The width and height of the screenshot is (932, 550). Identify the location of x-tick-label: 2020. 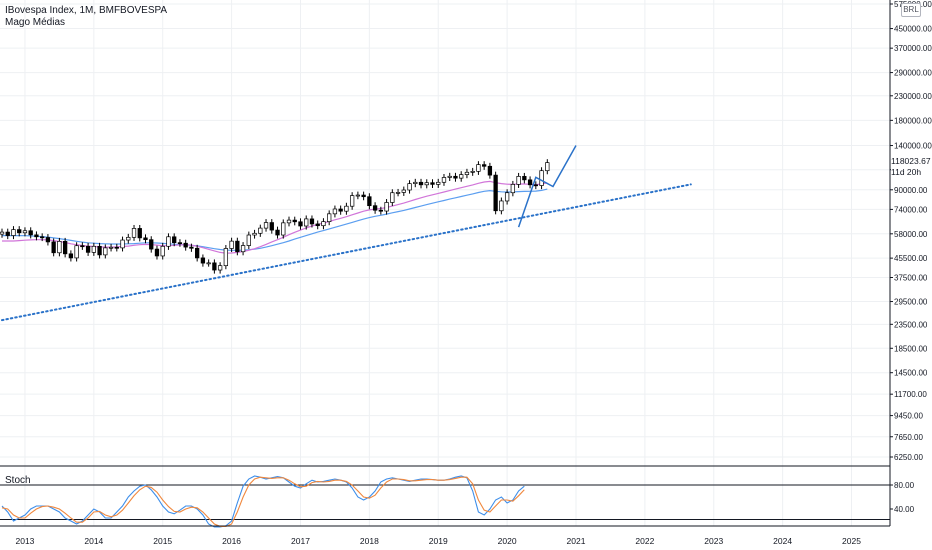
(507, 541).